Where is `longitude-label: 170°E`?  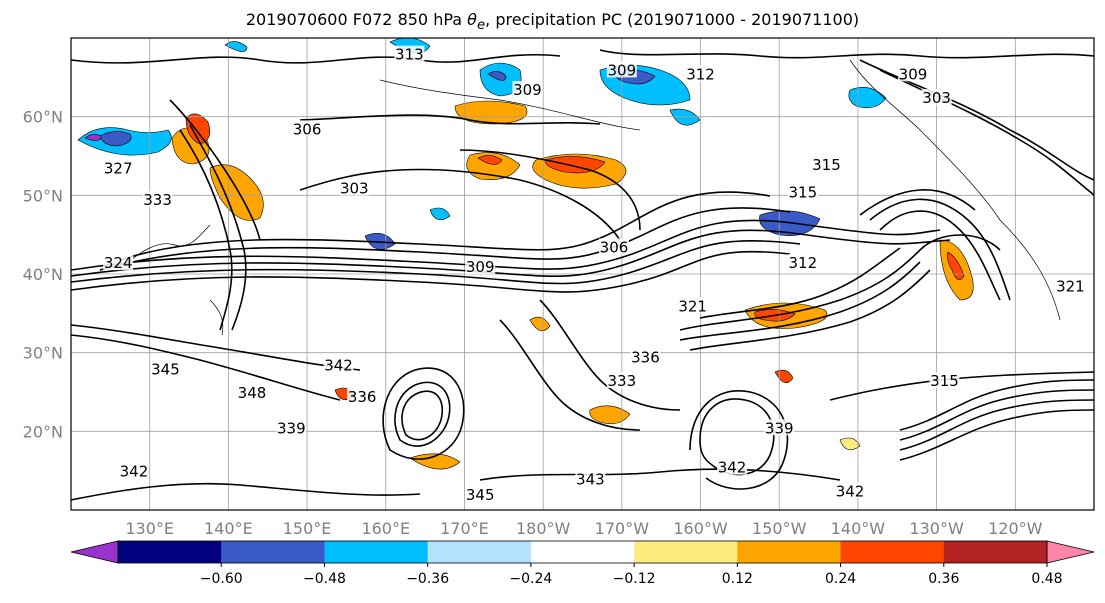 longitude-label: 170°E is located at coordinates (464, 528).